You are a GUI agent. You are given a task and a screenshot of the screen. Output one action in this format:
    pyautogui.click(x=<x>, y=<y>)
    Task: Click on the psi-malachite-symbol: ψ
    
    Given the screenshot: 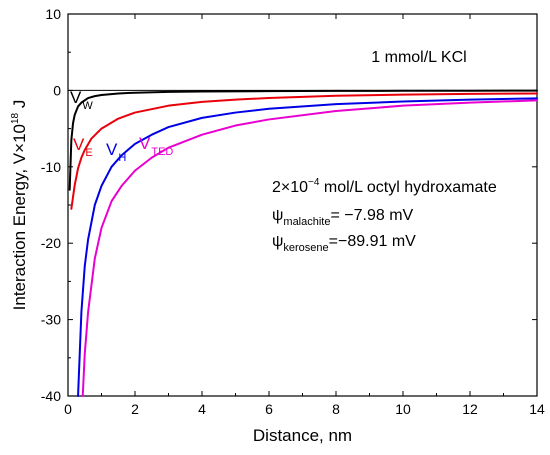 What is the action you would take?
    pyautogui.click(x=277, y=215)
    